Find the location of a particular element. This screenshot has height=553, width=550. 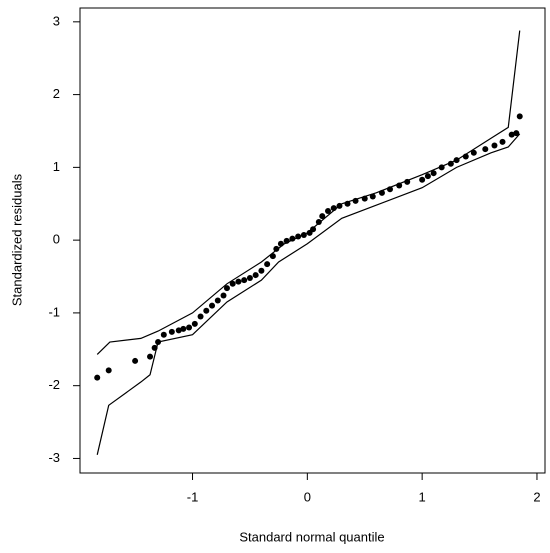

x-tick-label: 1 is located at coordinates (422, 496).